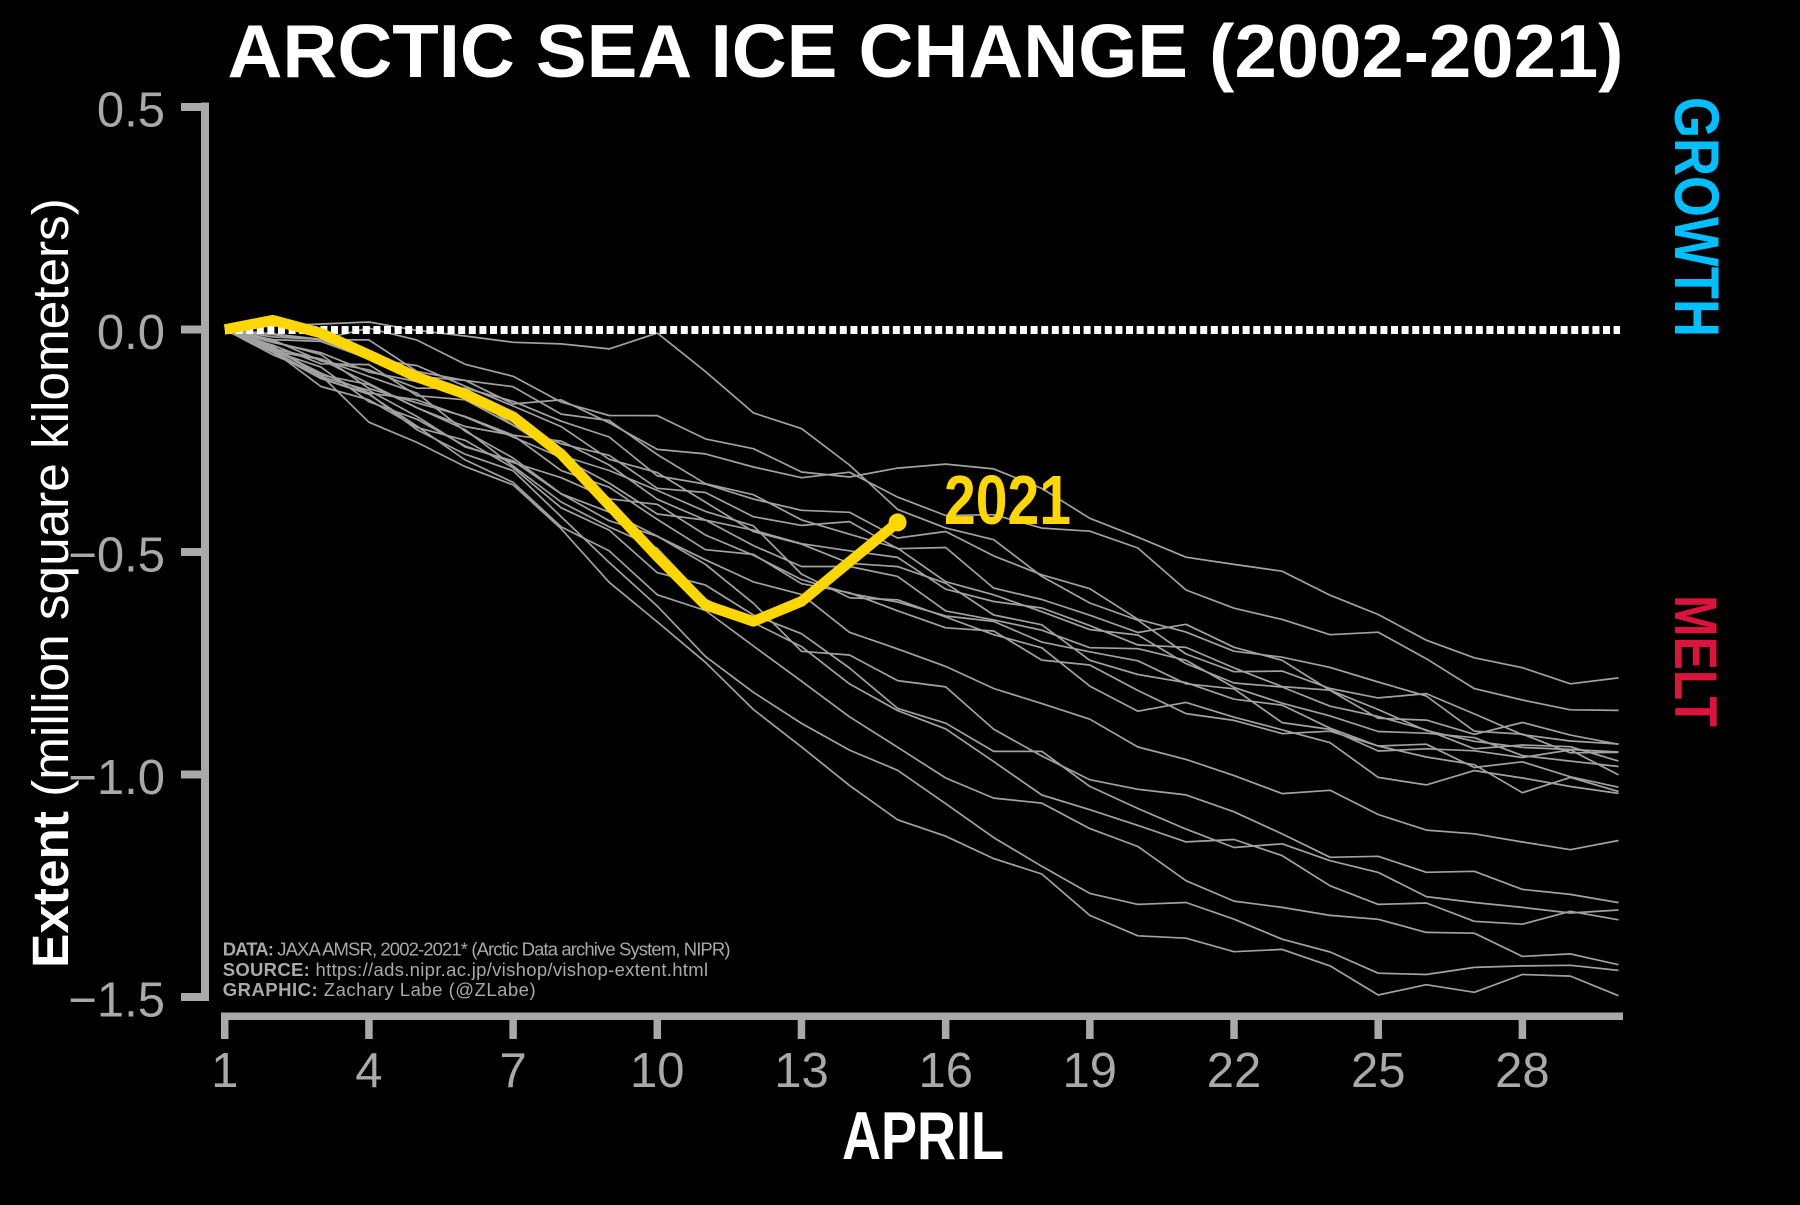  Describe the element at coordinates (1522, 1071) in the screenshot. I see `svg-text: 28` at that location.